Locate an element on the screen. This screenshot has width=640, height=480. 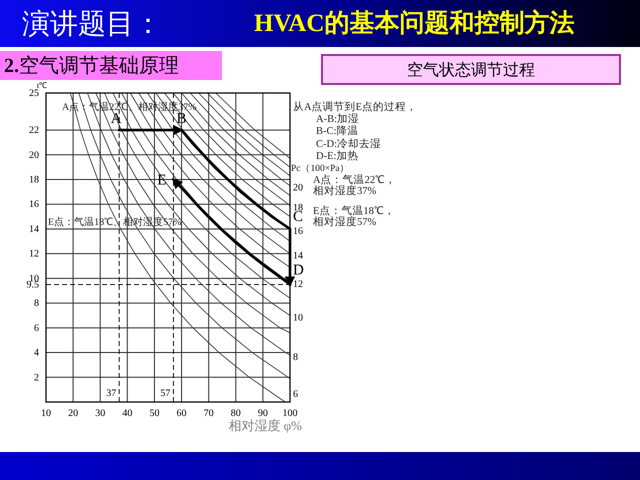
x-tick-label: 30 is located at coordinates (100, 413).